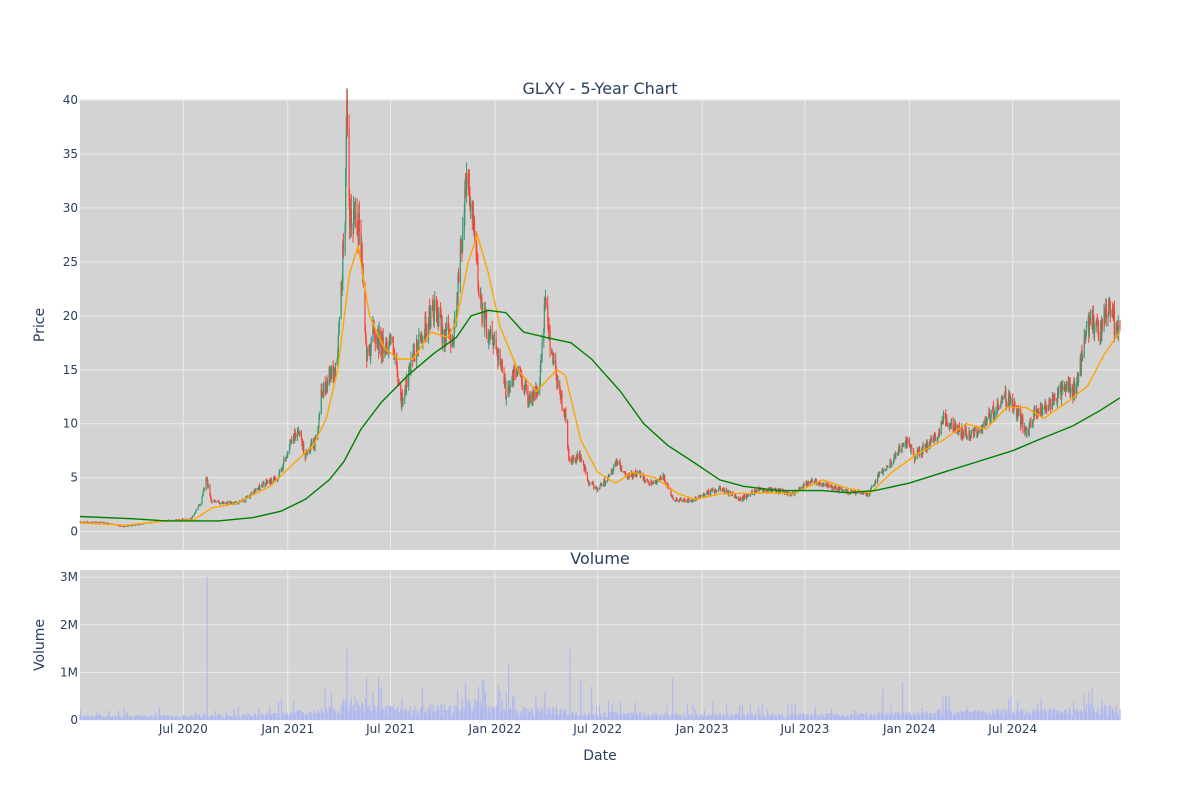  What do you see at coordinates (1012, 729) in the screenshot?
I see `date-x-tick-label: Jul 2024` at bounding box center [1012, 729].